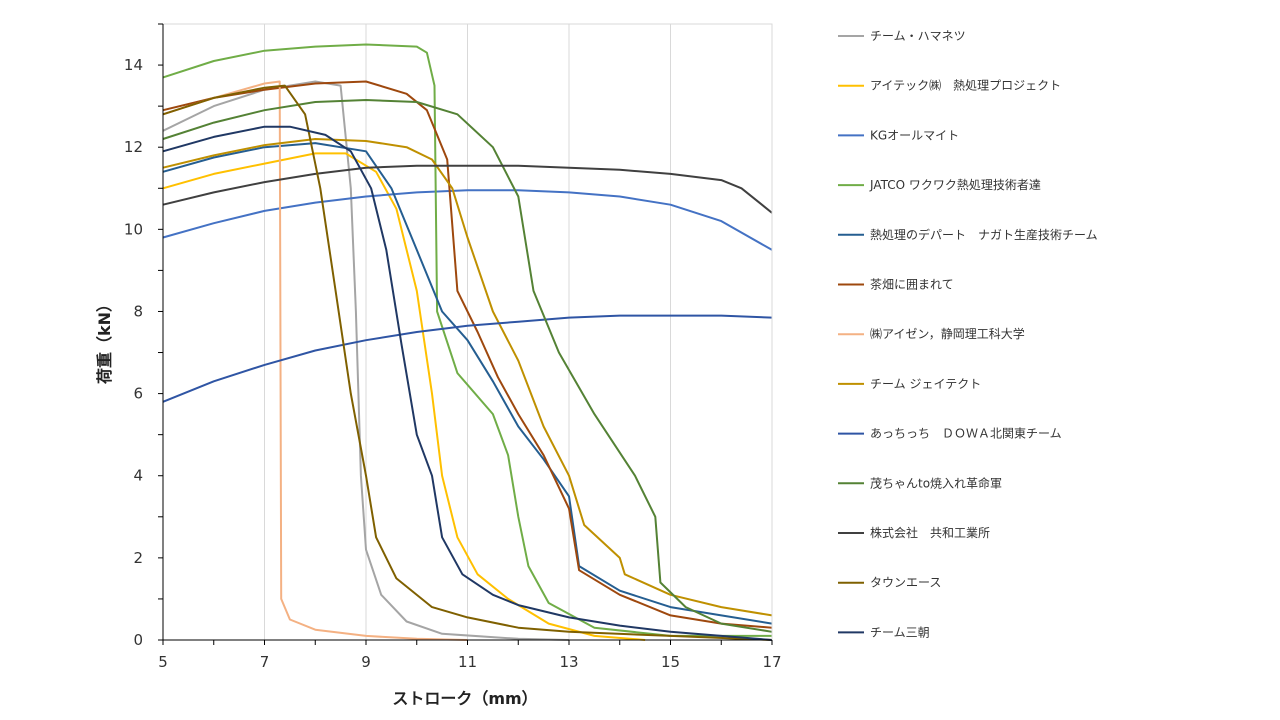 This screenshot has width=1280, height=720. Describe the element at coordinates (930, 532) in the screenshot. I see `legend-label: 株式会社 共和工業所` at that location.